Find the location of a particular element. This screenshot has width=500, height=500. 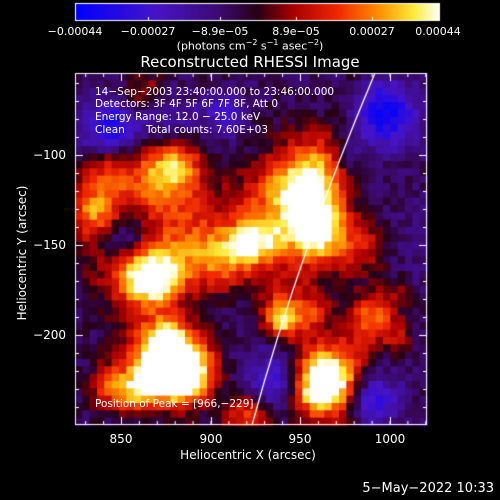

colorbar-tick-label: −0.00027 is located at coordinates (148, 31).